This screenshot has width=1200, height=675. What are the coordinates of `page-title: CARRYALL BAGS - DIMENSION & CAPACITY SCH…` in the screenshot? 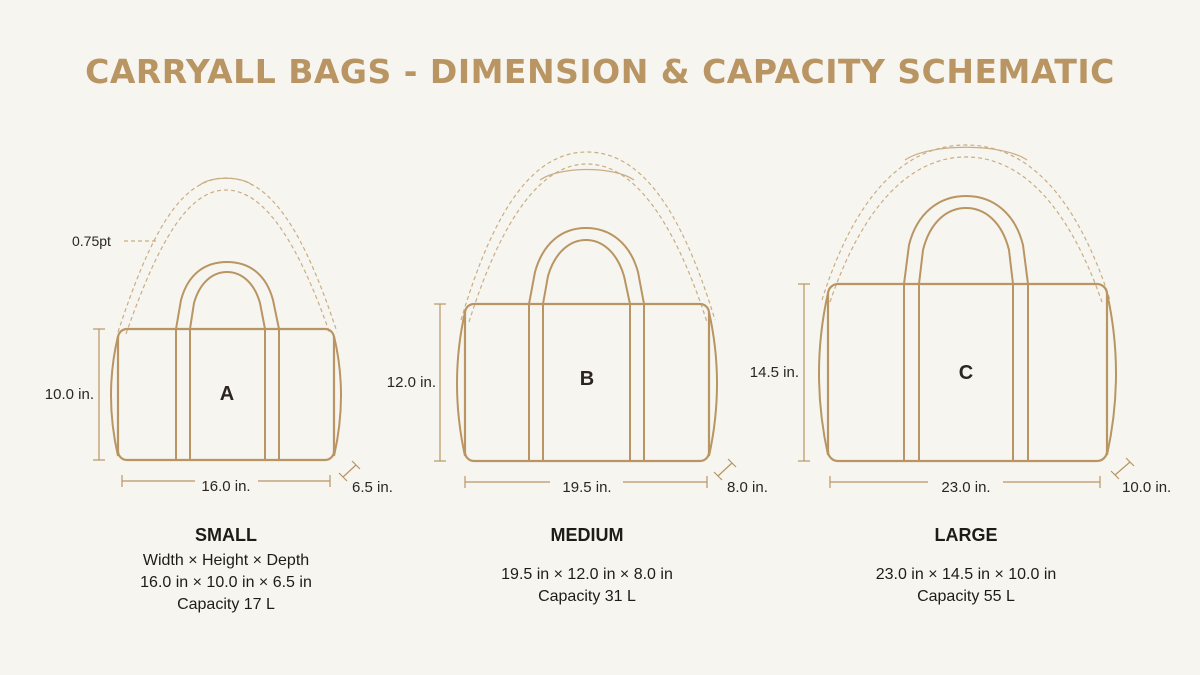 It's located at (600, 71).